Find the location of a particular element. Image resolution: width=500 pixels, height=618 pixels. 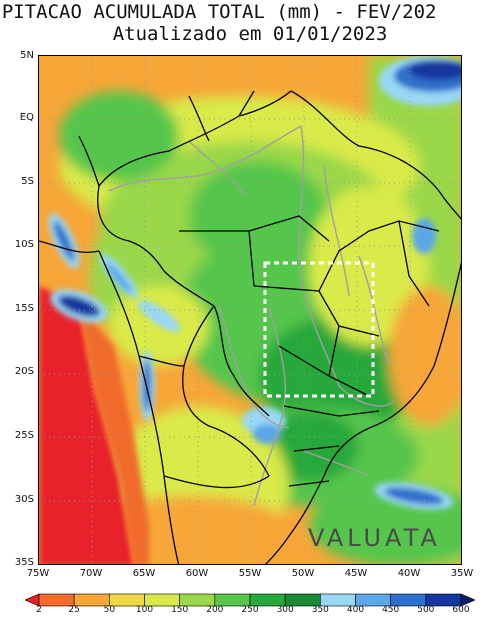

precip-east-coast is located at coordinates (425, 356).